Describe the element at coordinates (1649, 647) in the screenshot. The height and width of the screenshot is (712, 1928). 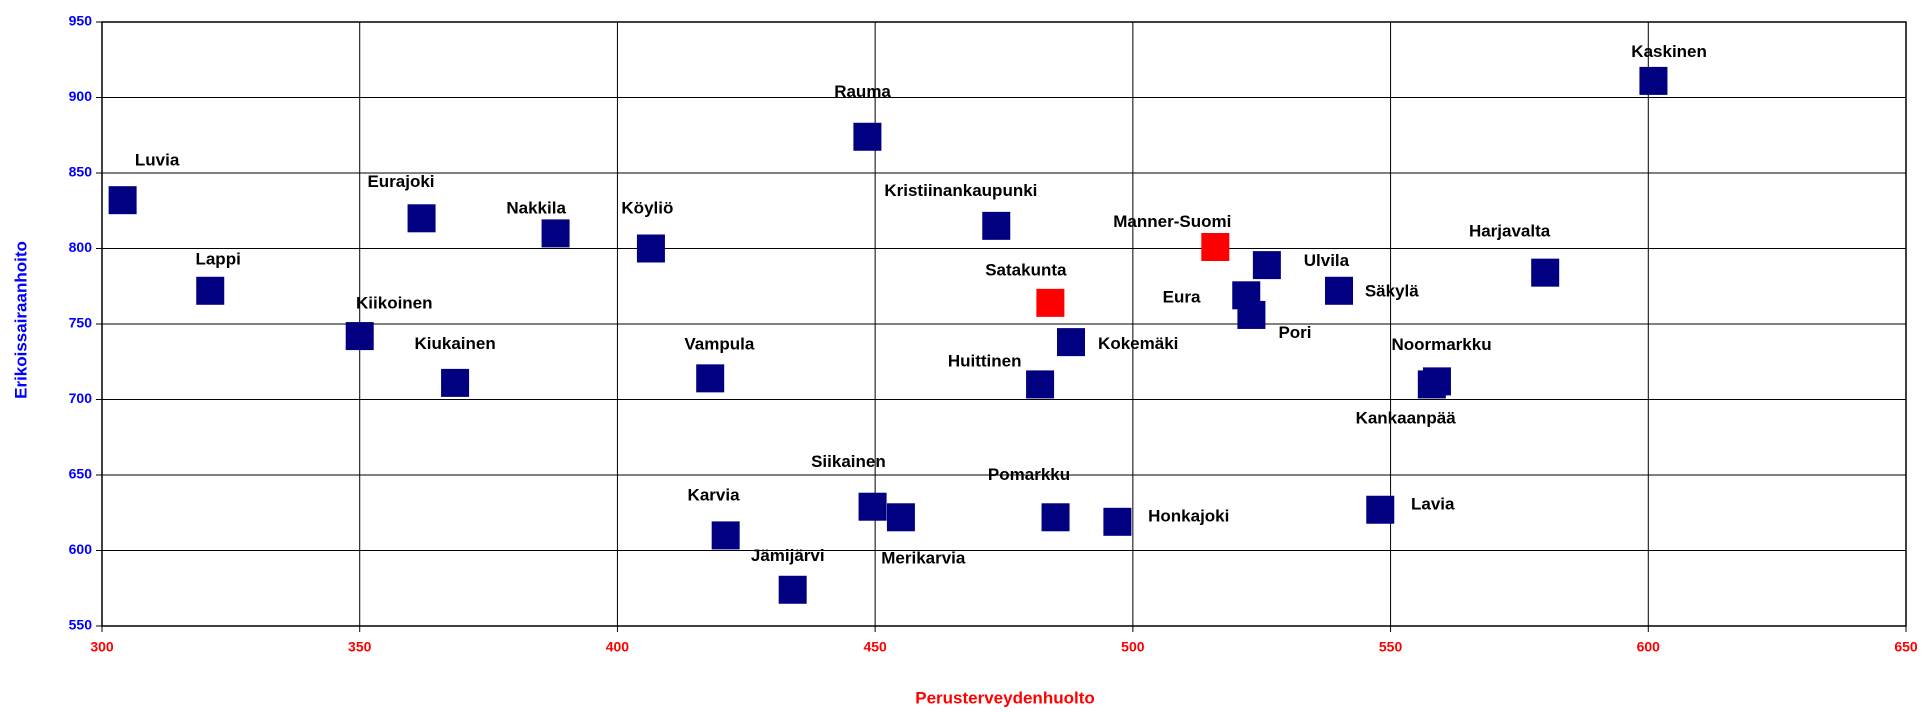
I see `x-tick-label: 600` at that location.